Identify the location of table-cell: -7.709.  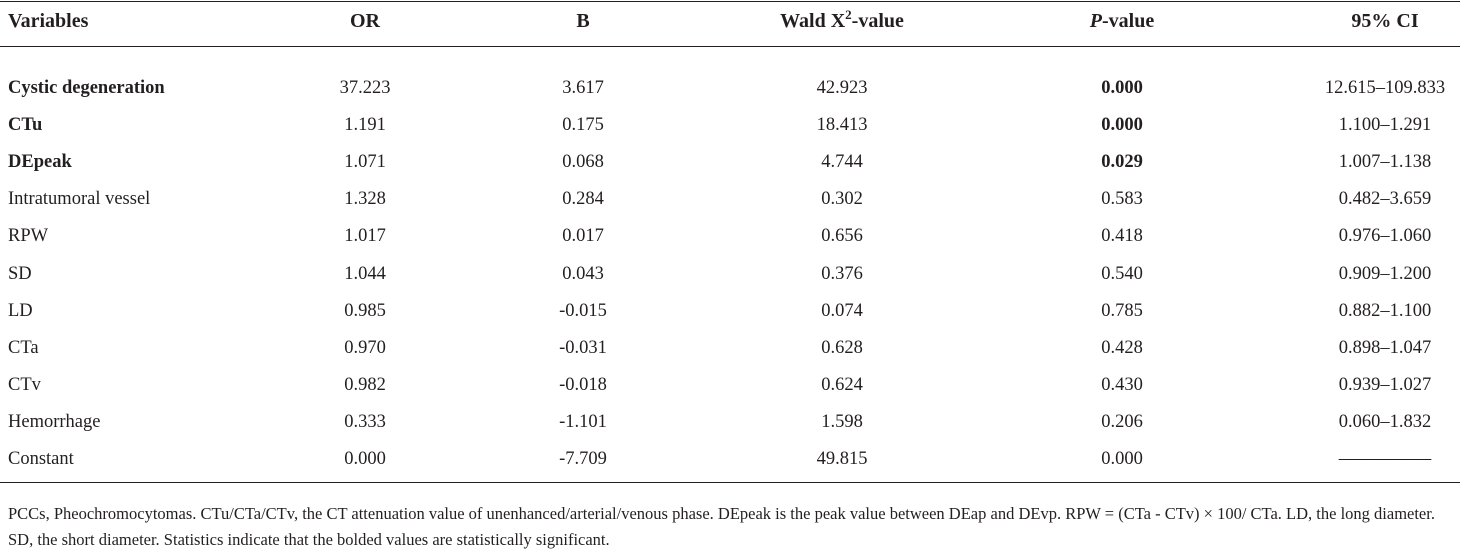
(583, 459).